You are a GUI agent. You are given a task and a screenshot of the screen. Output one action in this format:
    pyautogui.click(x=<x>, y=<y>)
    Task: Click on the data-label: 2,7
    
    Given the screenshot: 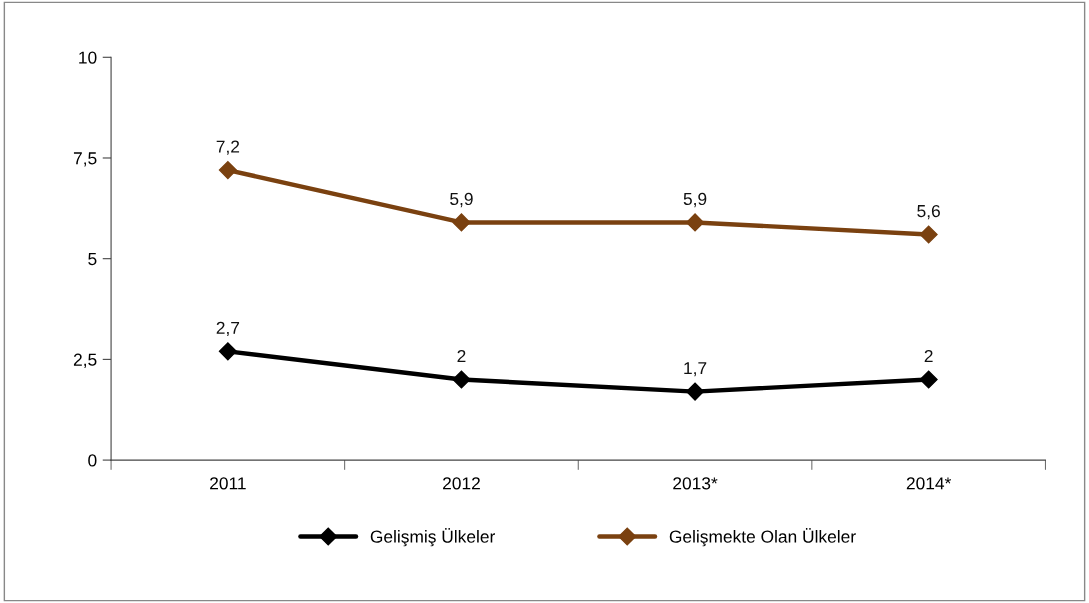 What is the action you would take?
    pyautogui.click(x=228, y=329)
    